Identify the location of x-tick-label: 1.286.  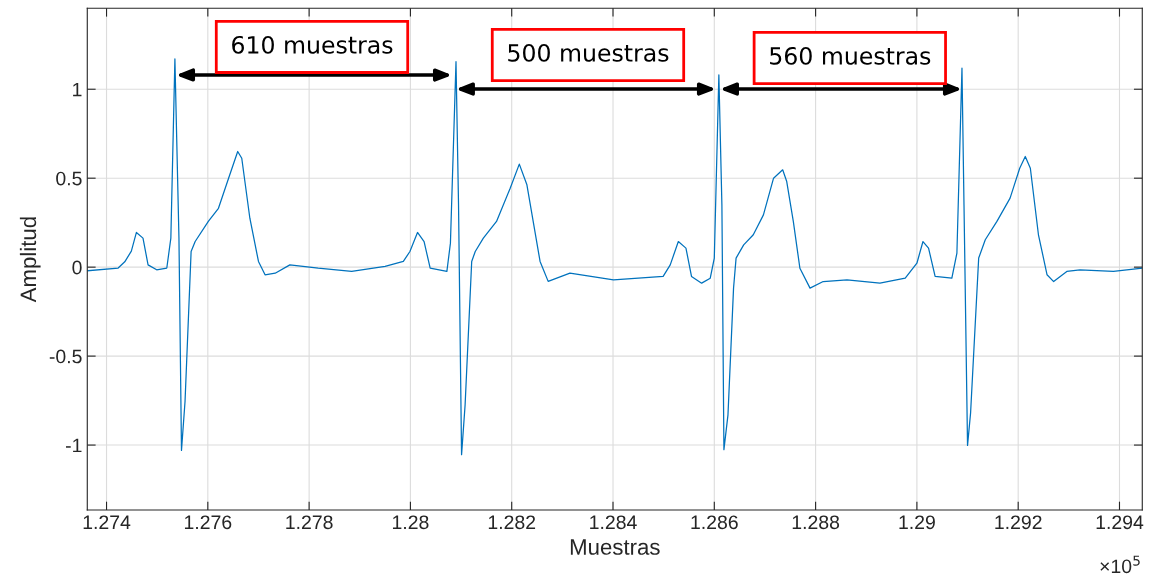
(714, 522).